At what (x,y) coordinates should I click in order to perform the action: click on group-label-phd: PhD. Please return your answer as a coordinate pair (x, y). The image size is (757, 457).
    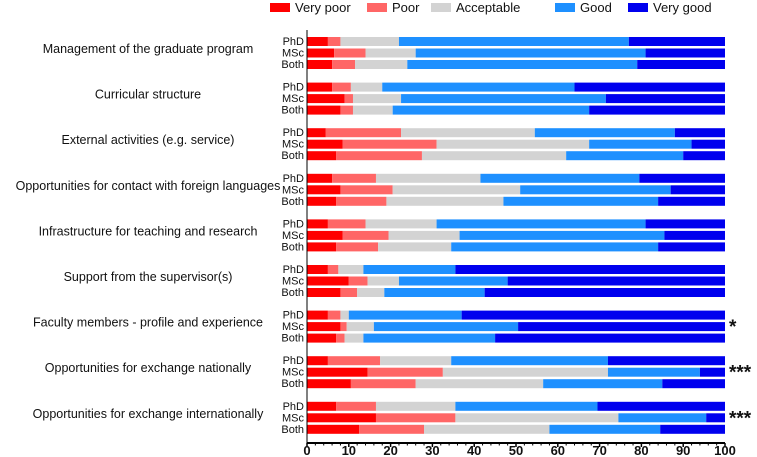
    Looking at the image, I should click on (293, 270).